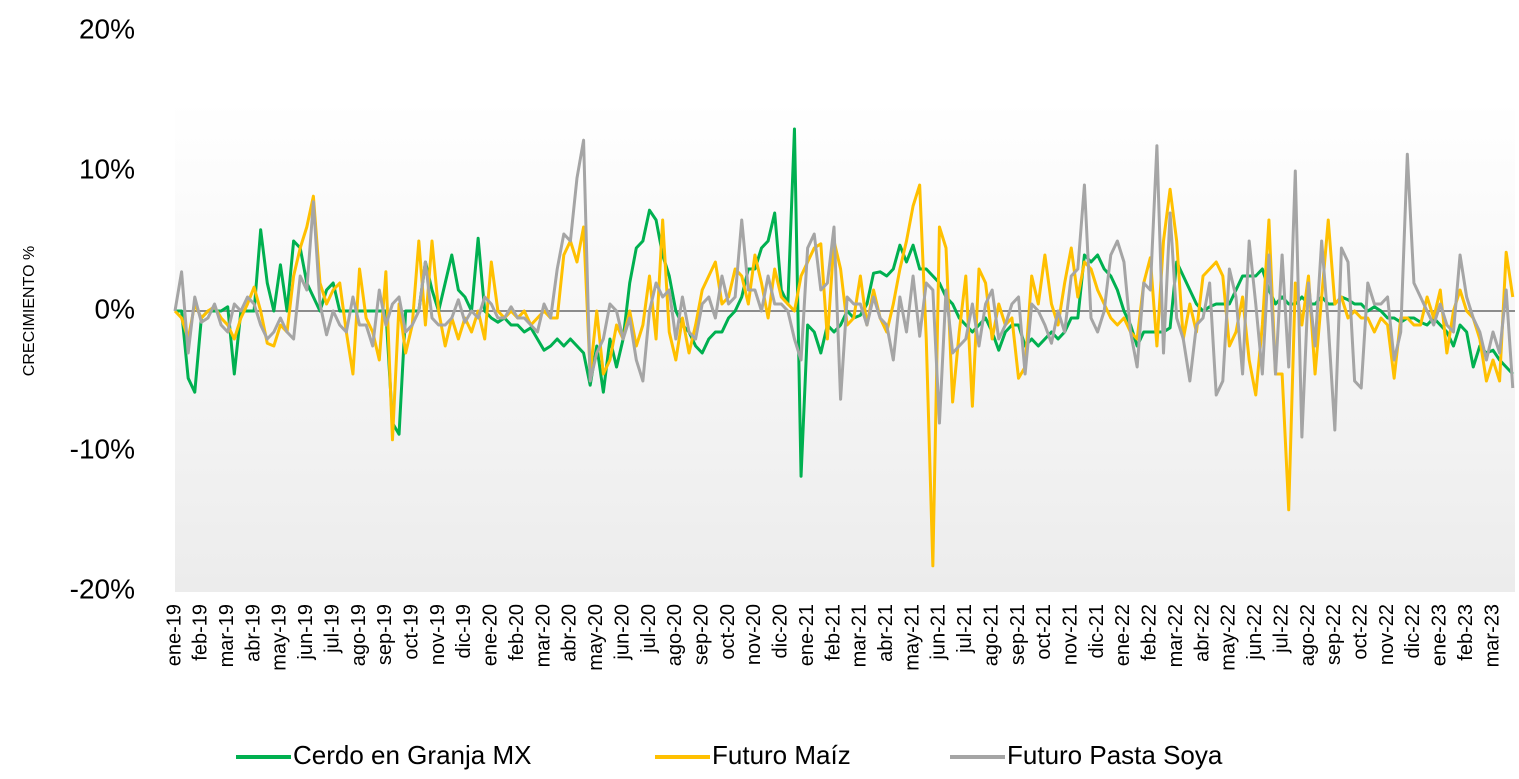 This screenshot has height=779, width=1519. What do you see at coordinates (1229, 637) in the screenshot?
I see `x-tick-label: may-22` at bounding box center [1229, 637].